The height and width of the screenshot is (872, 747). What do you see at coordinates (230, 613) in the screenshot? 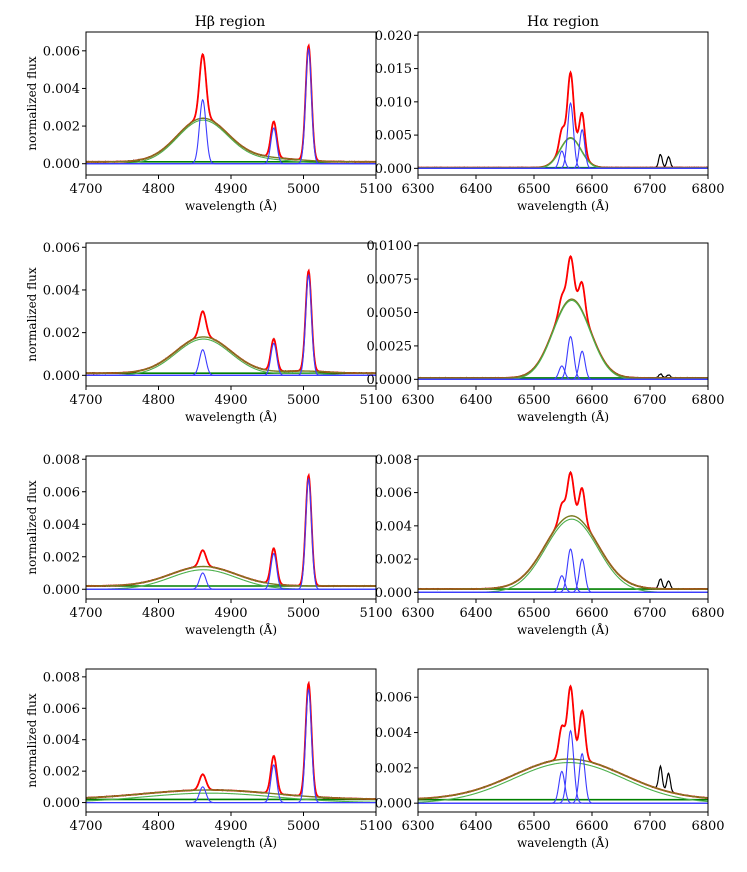
I see `x-tick-label: 4900` at bounding box center [230, 613].